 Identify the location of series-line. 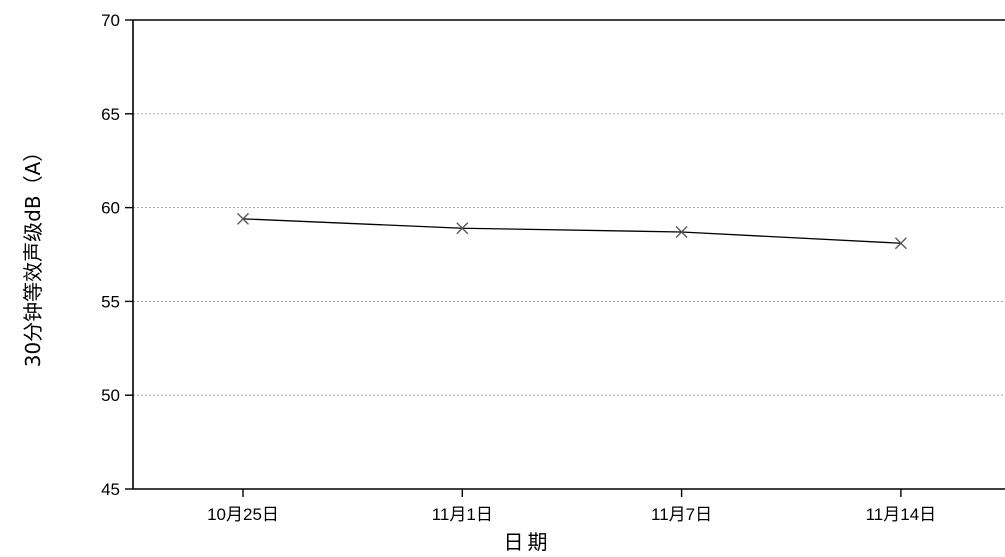
(571, 231).